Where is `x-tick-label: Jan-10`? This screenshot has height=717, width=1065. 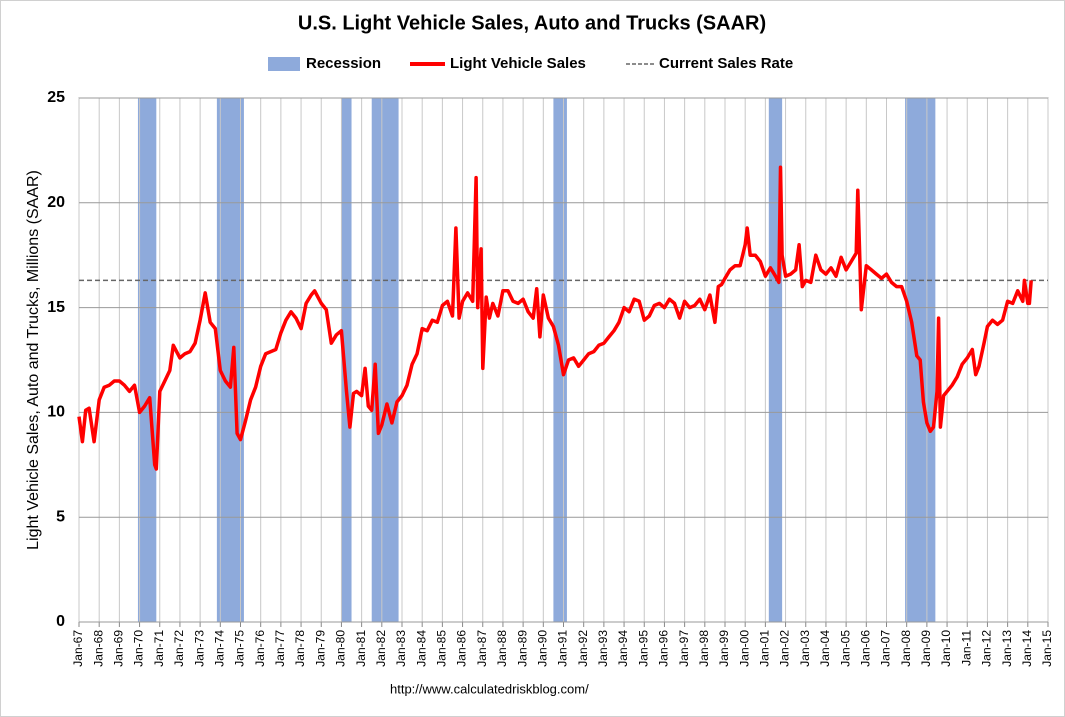
x-tick-label: Jan-10 is located at coordinates (946, 648).